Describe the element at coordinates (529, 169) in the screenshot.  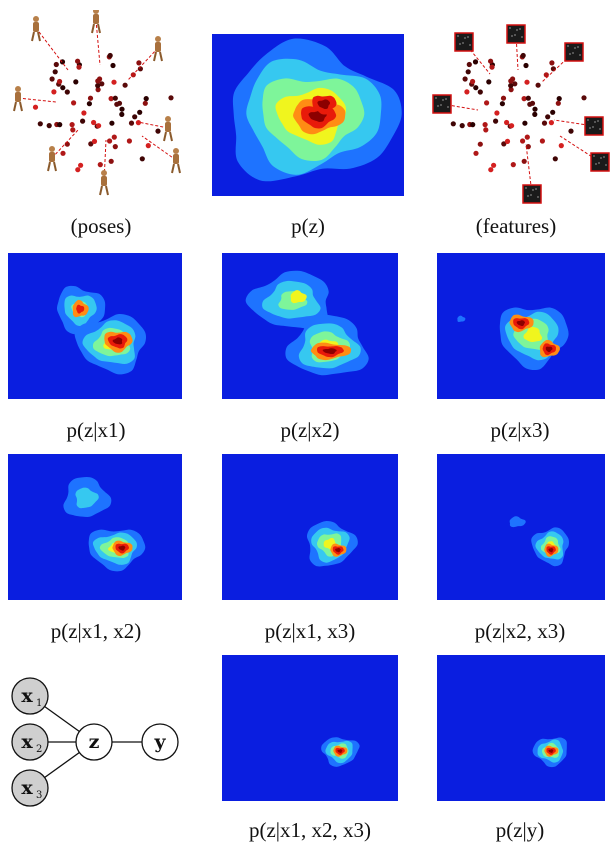
I see `feat-link-line` at that location.